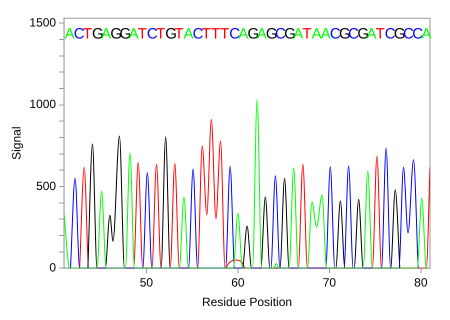 The height and width of the screenshot is (320, 450). What do you see at coordinates (421, 283) in the screenshot?
I see `x-tick-label: 80` at bounding box center [421, 283].